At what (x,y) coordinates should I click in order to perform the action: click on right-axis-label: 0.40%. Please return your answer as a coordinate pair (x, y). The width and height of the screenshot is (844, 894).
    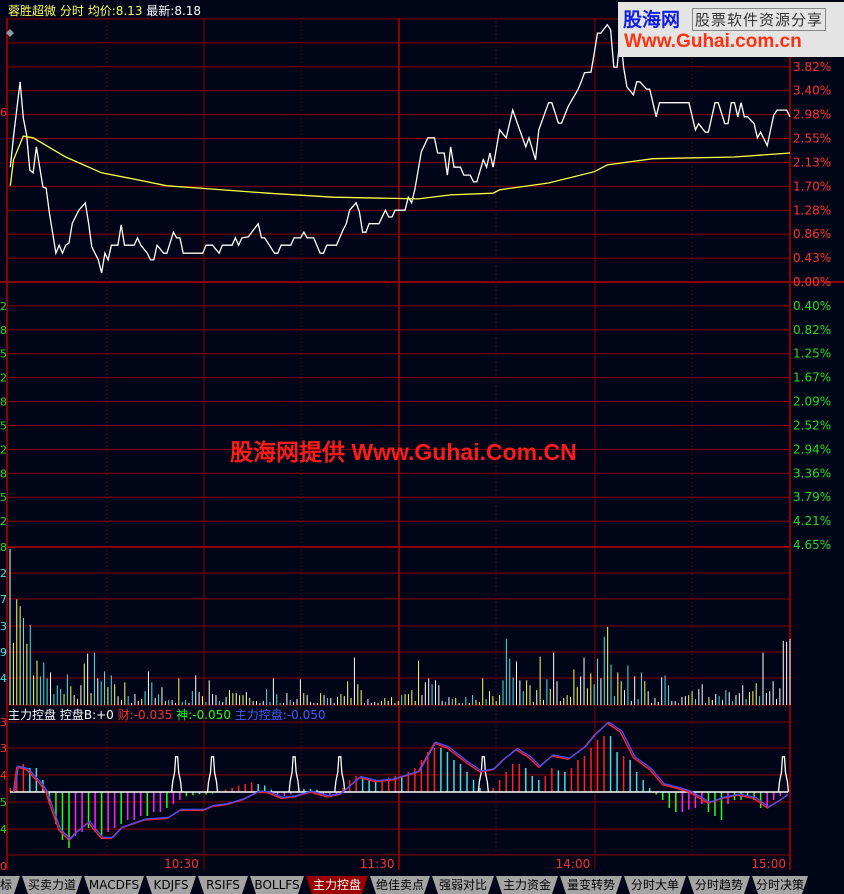
    Looking at the image, I should click on (812, 306).